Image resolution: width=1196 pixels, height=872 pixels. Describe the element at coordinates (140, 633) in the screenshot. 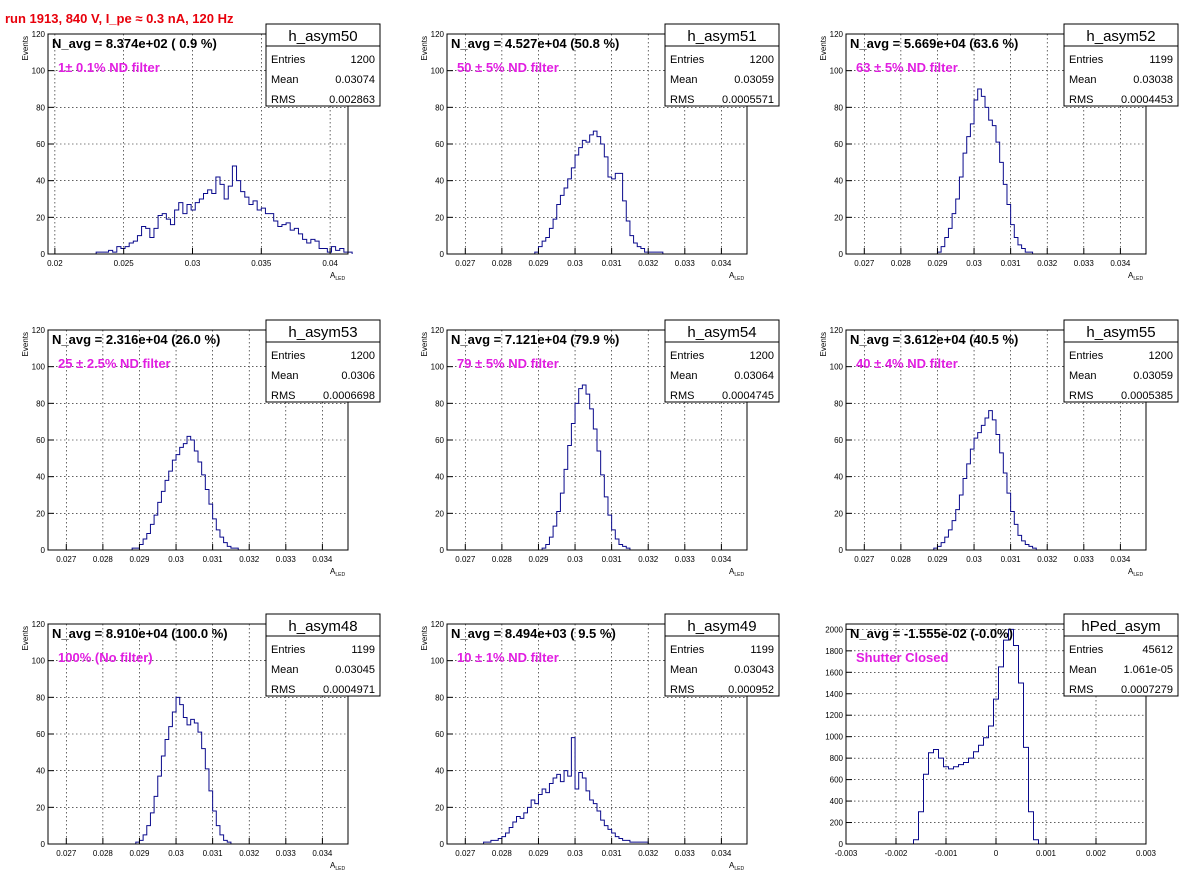

I see `n-avg-annotation: N_avg = 8.910e+04 (100.0 %)` at that location.